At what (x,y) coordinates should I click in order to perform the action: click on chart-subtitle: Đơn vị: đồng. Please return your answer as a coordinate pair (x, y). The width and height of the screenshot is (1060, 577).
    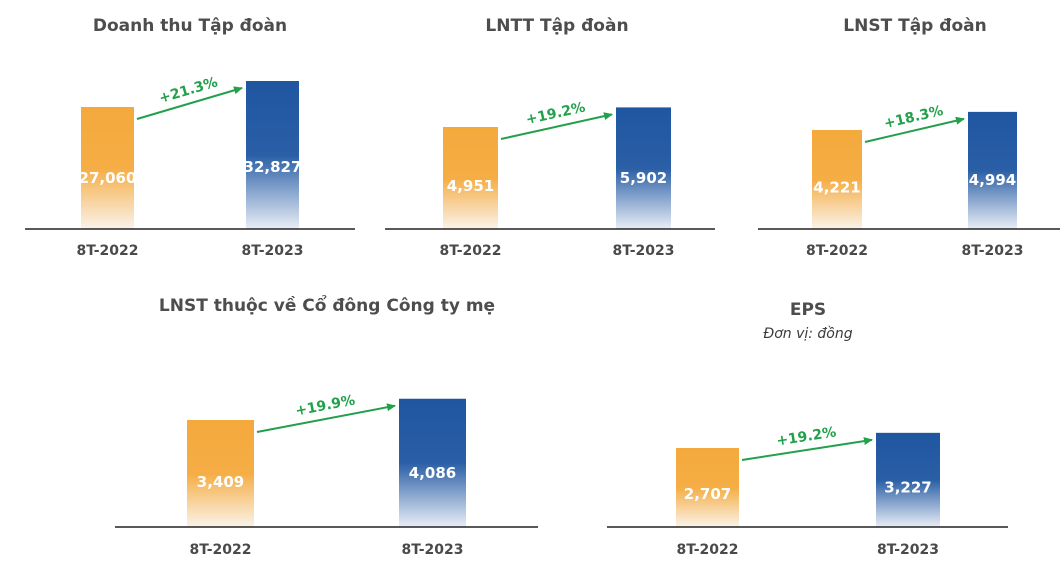
    Looking at the image, I should click on (807, 333).